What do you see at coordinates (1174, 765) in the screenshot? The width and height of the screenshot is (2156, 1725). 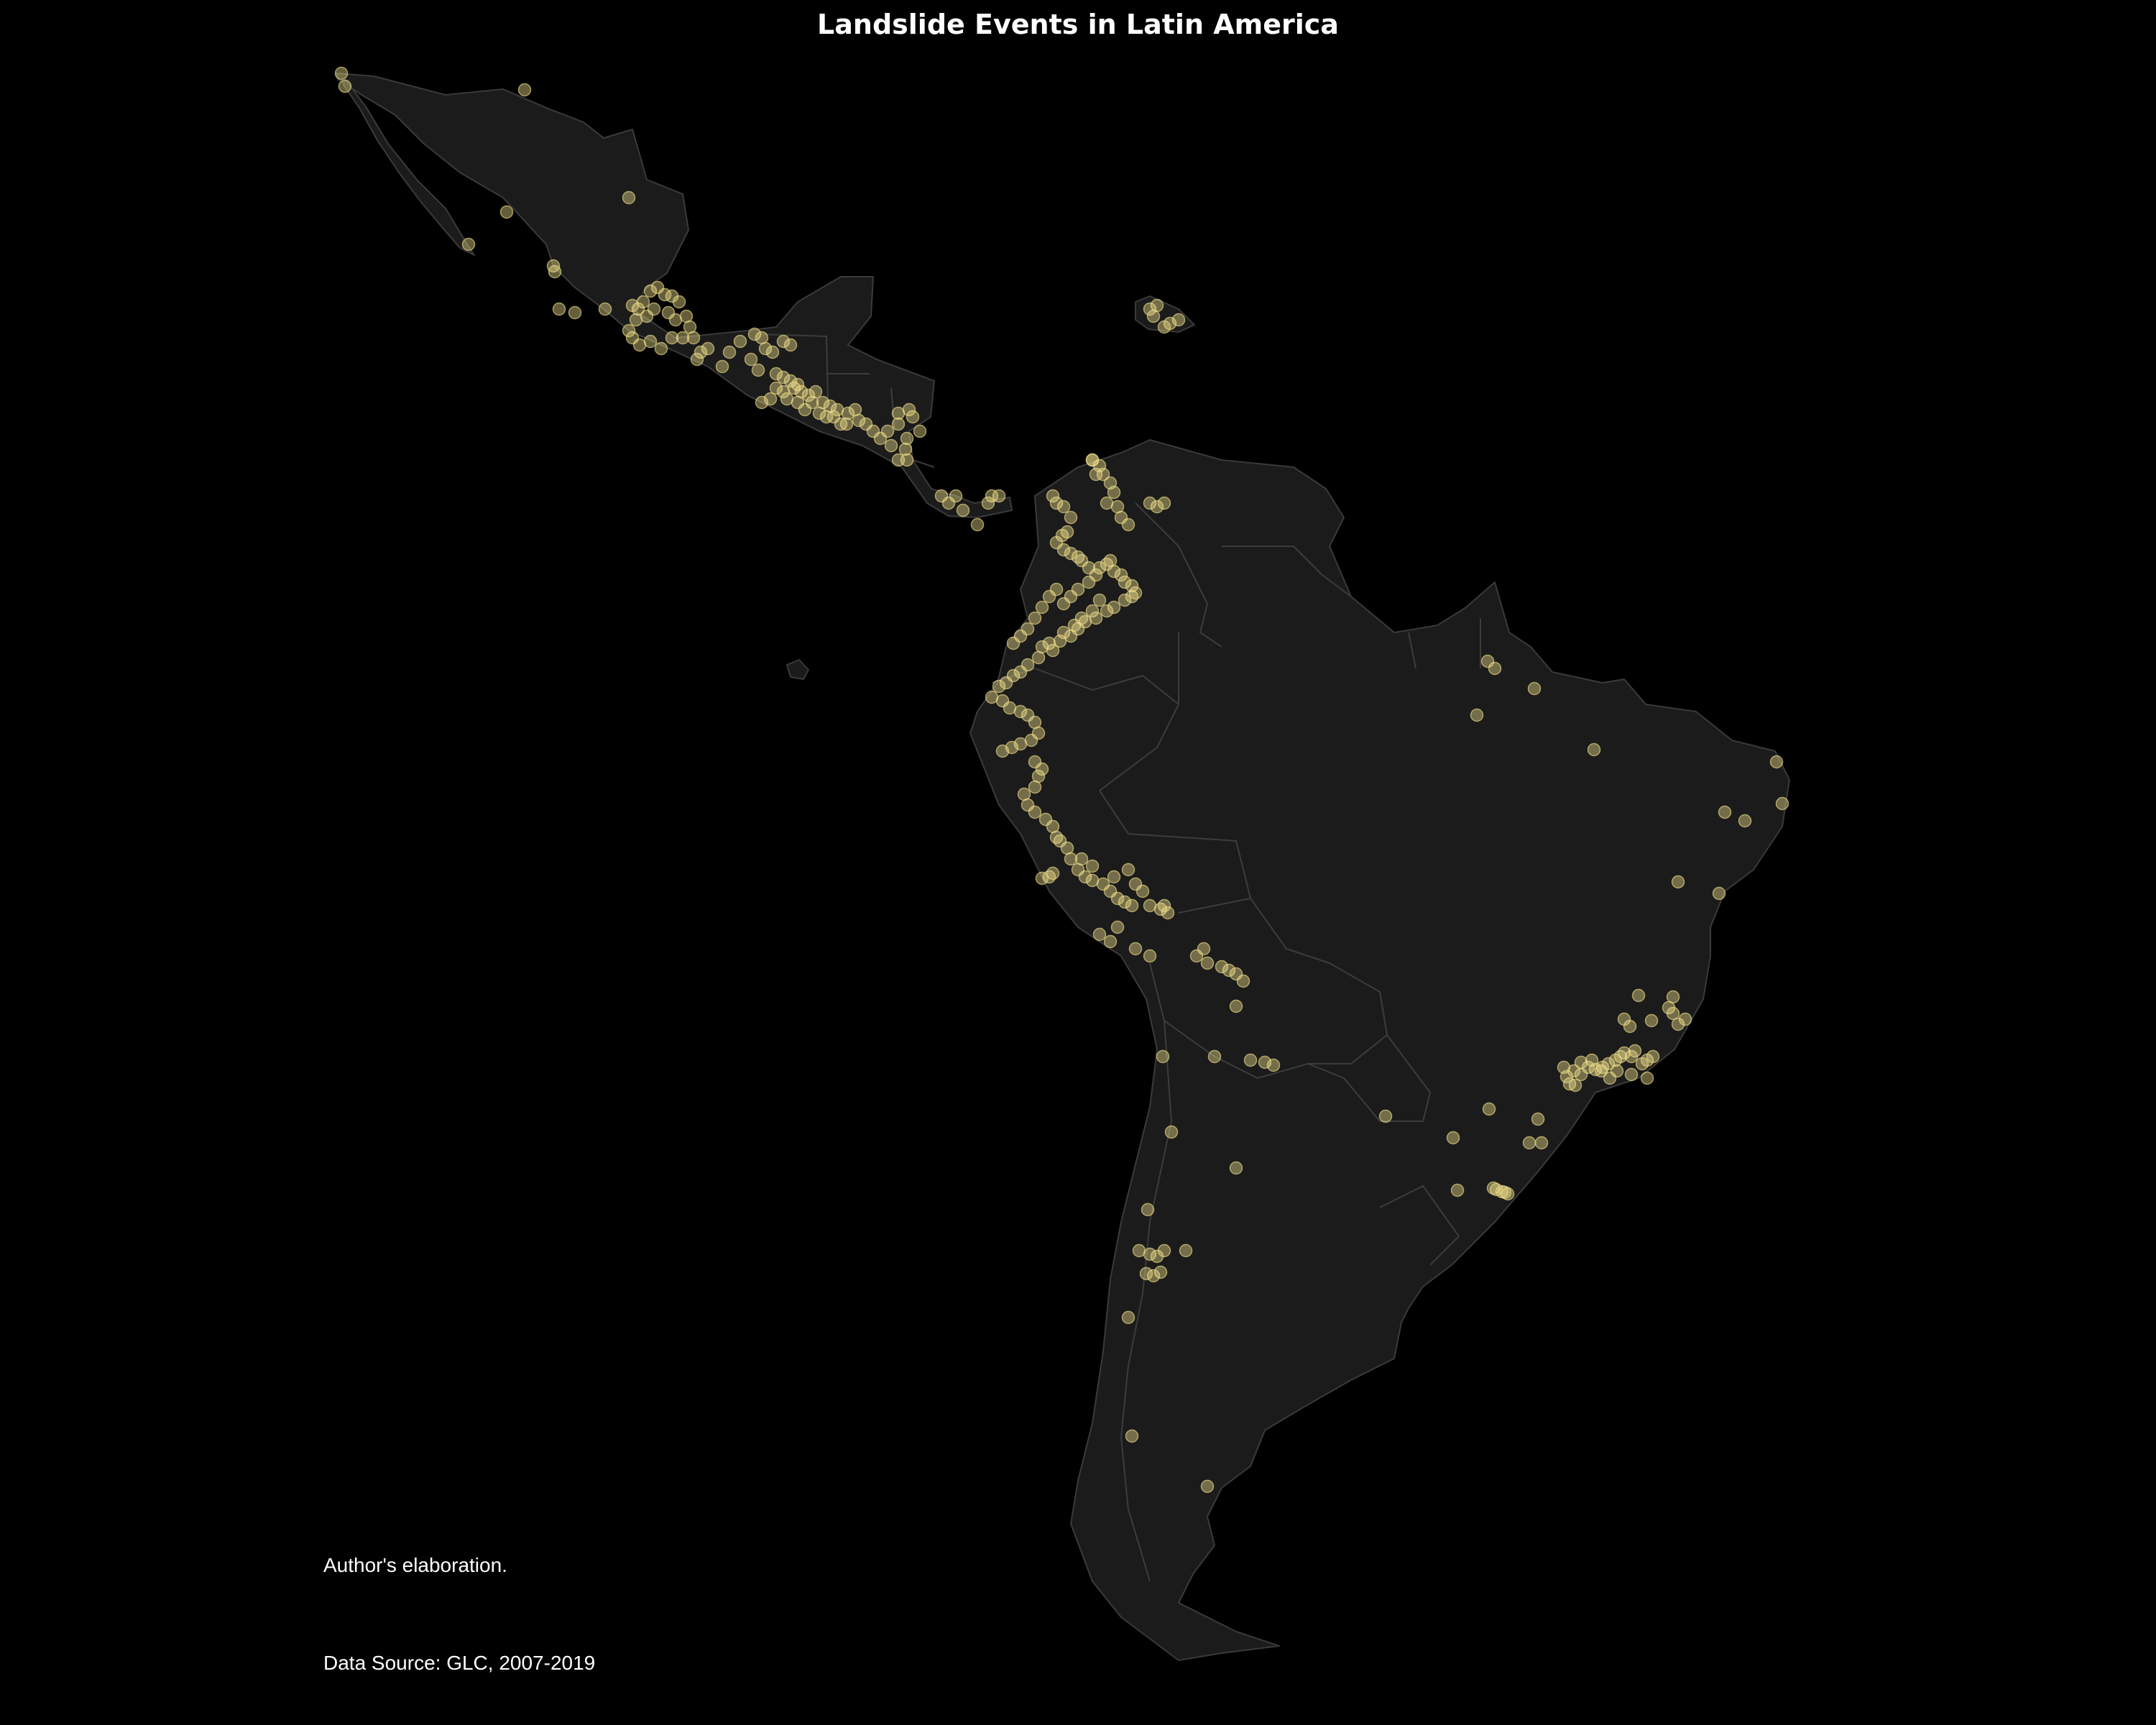 I see `border-peru-brazil` at bounding box center [1174, 765].